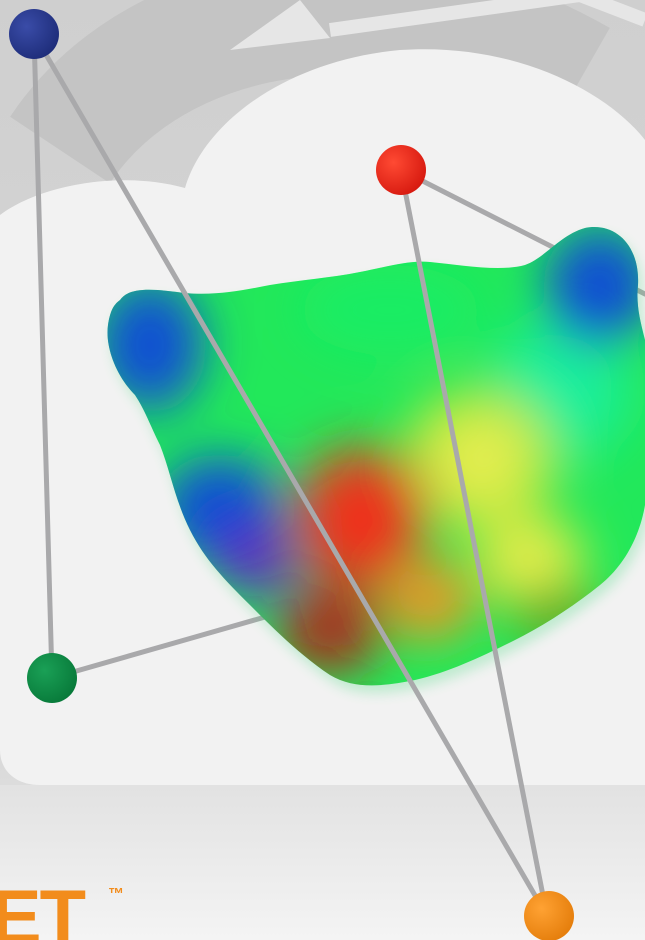  I want to click on edge-green-molecule, so click(176, 642).